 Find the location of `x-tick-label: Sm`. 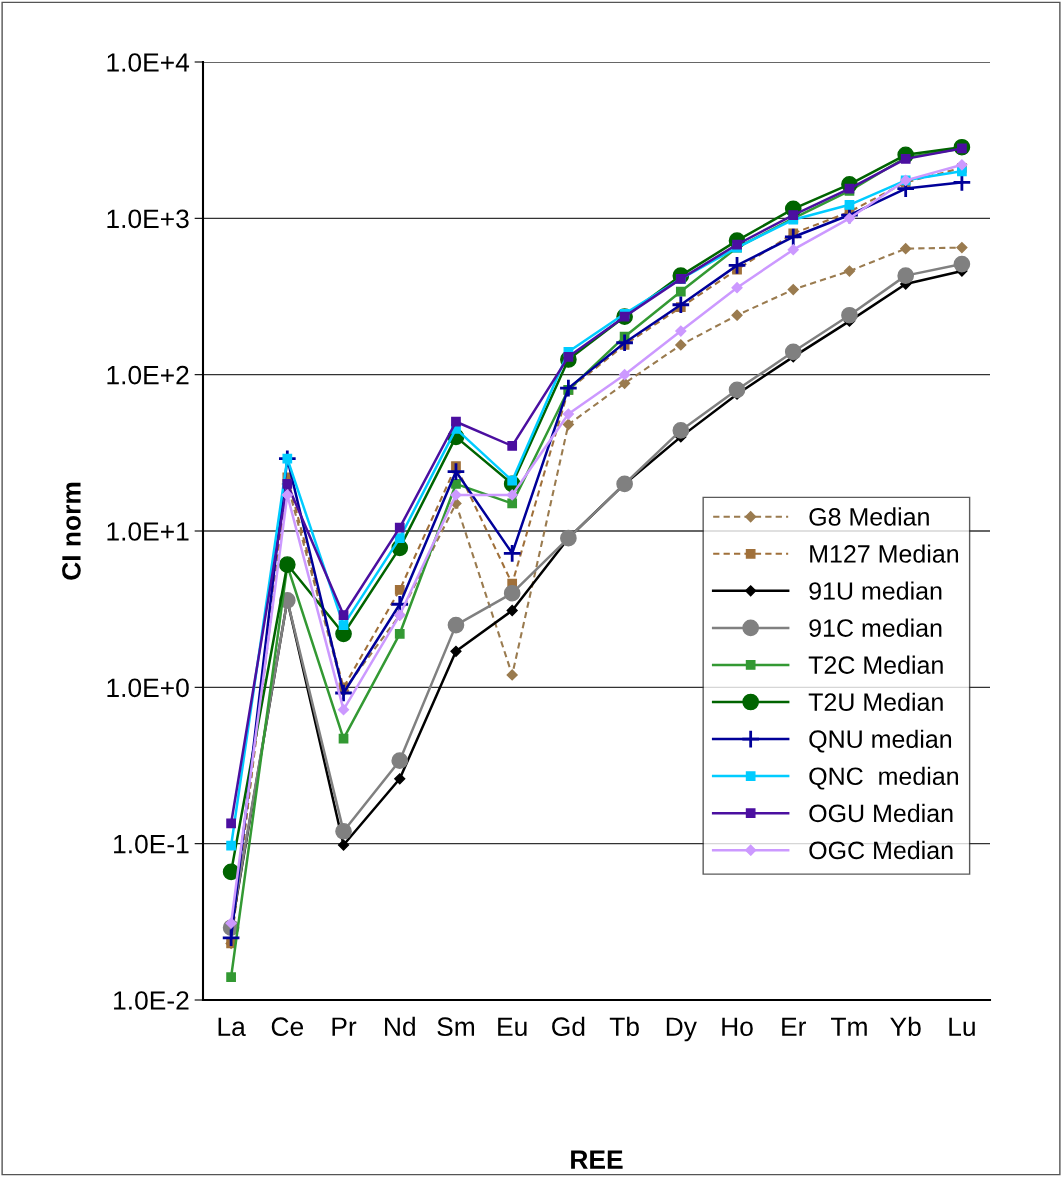

x-tick-label: Sm is located at coordinates (456, 1027).